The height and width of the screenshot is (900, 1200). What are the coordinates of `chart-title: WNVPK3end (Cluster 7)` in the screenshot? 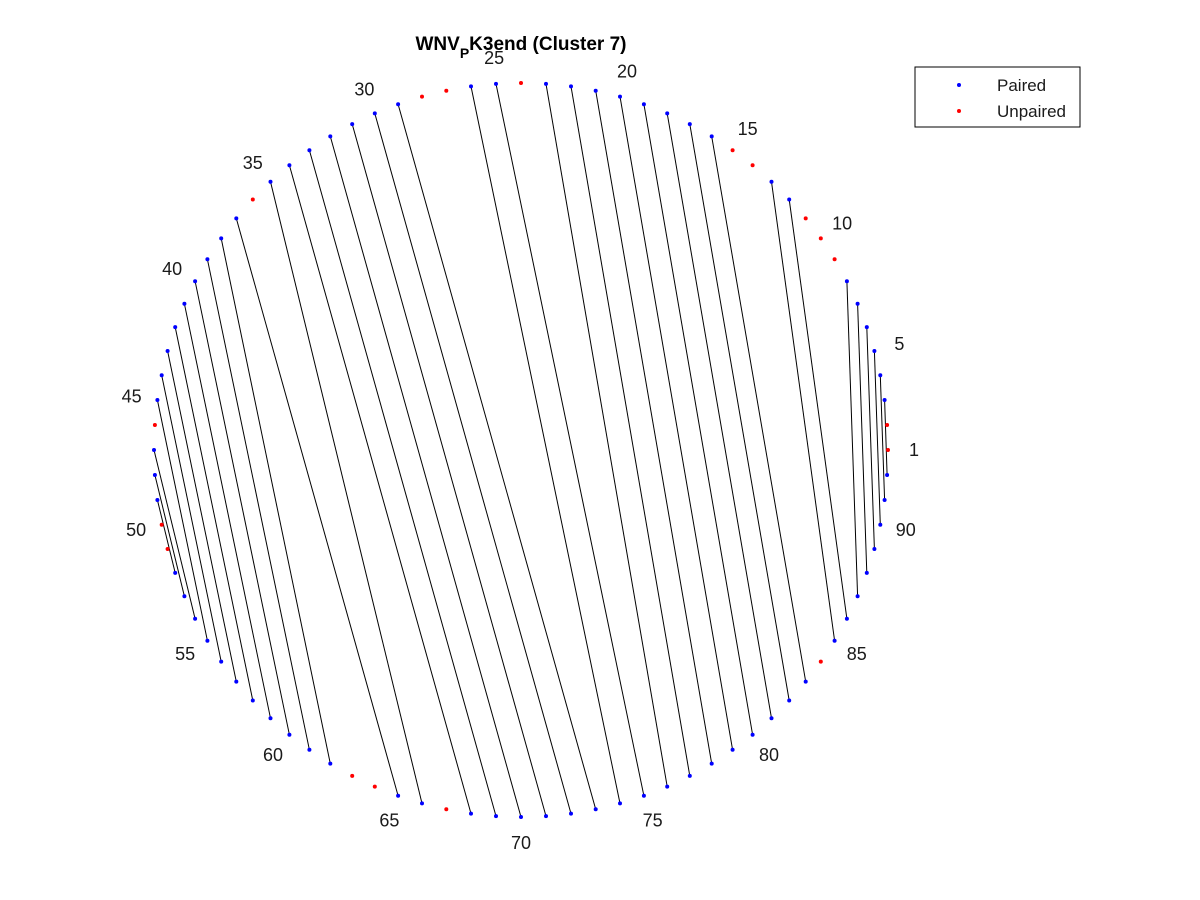 It's located at (521, 47).